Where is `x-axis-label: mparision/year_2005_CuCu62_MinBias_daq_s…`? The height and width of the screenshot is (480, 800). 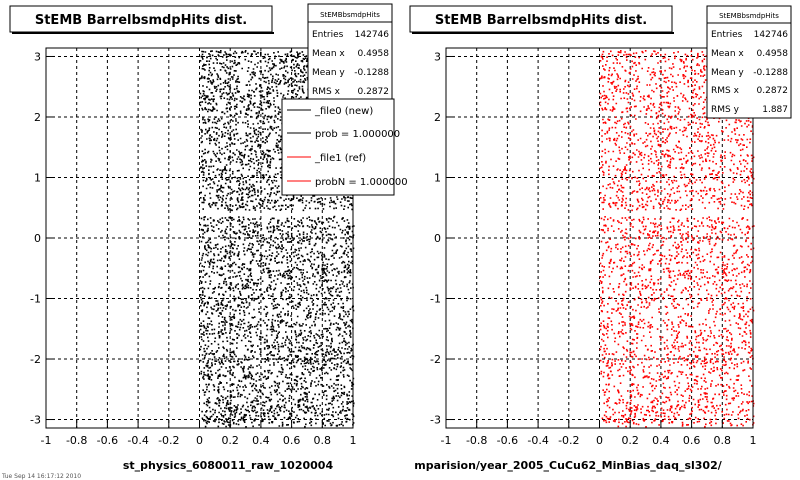 x-axis-label: mparision/year_2005_CuCu62_MinBias_daq_s… is located at coordinates (568, 465).